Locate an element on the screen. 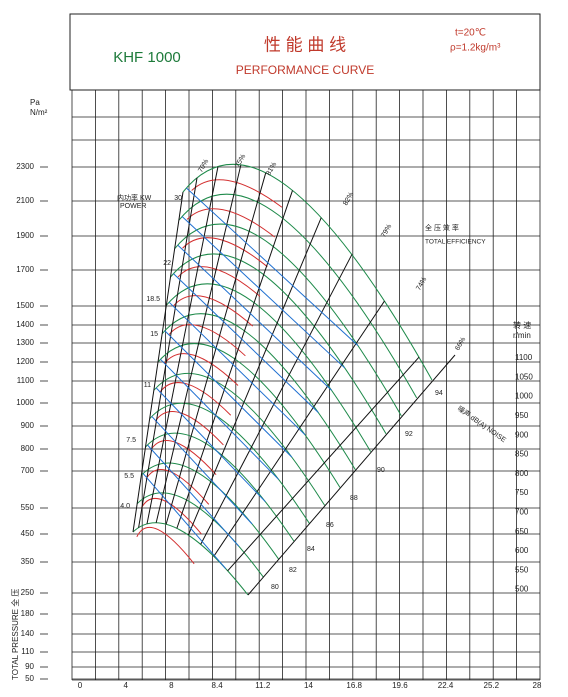 The image size is (568, 697). noise-label: 82 is located at coordinates (293, 570).